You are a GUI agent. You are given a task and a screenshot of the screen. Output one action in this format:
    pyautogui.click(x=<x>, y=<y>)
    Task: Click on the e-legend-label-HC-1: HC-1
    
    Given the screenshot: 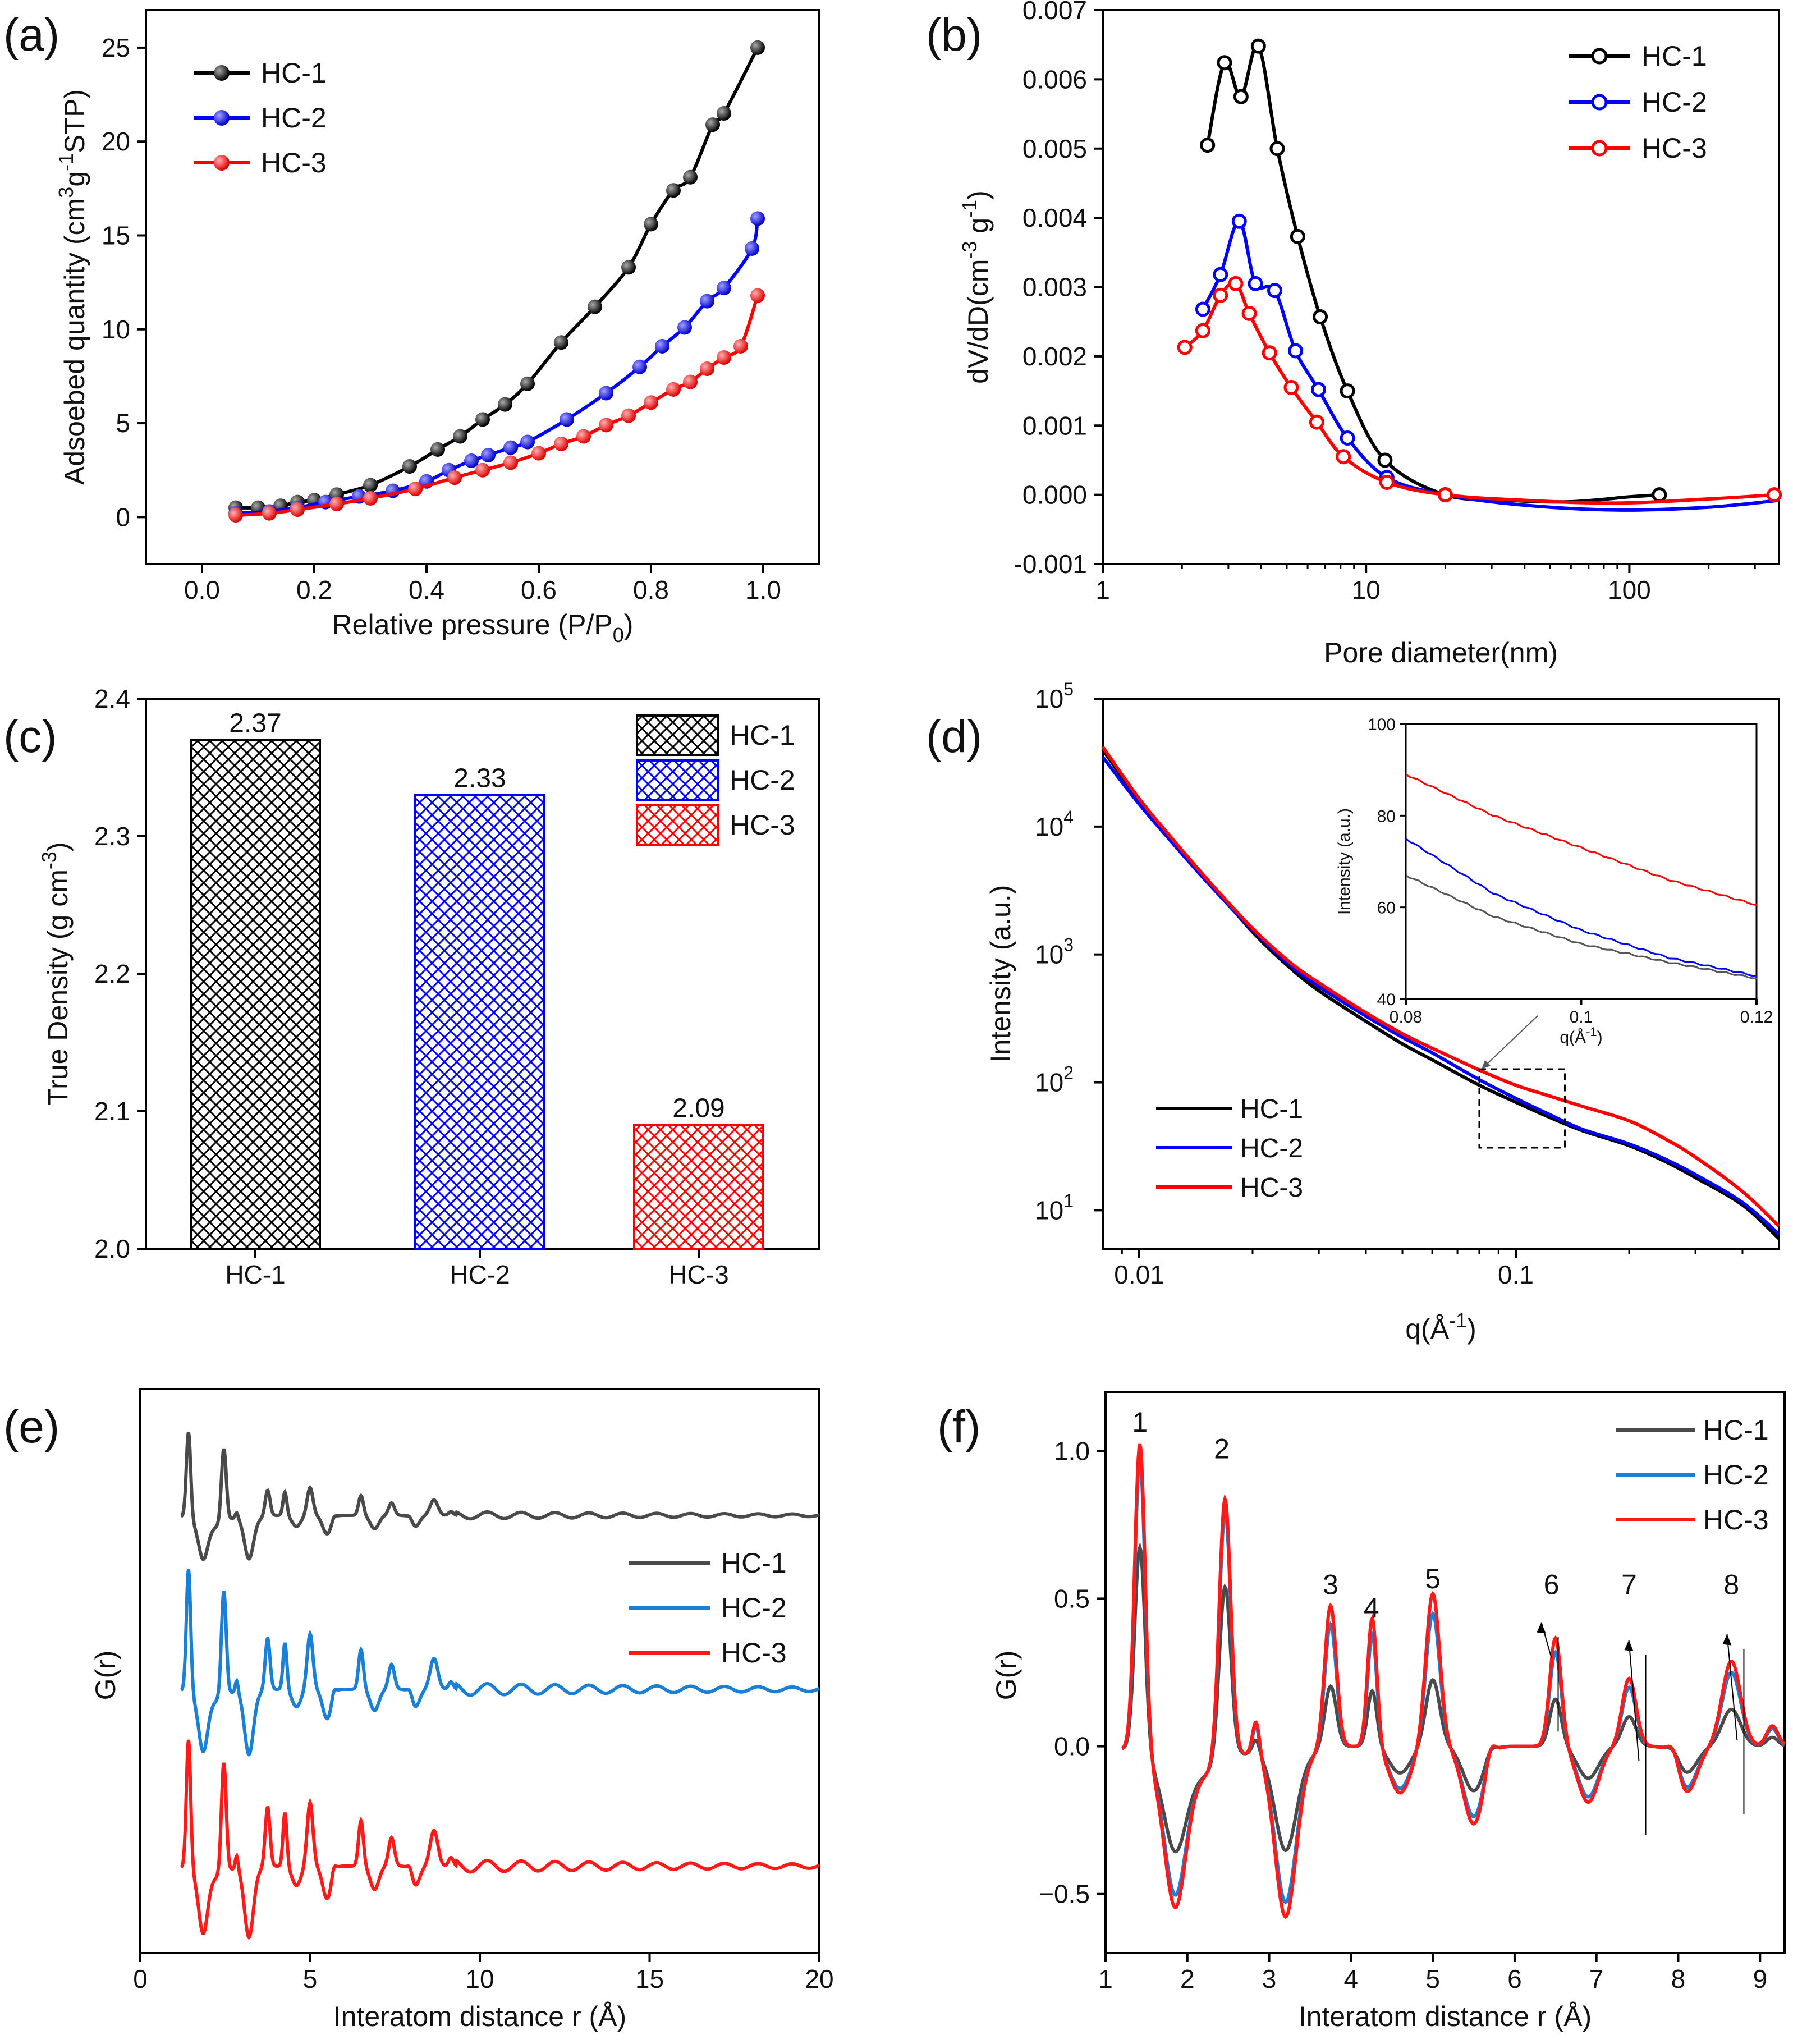 What is the action you would take?
    pyautogui.click(x=754, y=1563)
    